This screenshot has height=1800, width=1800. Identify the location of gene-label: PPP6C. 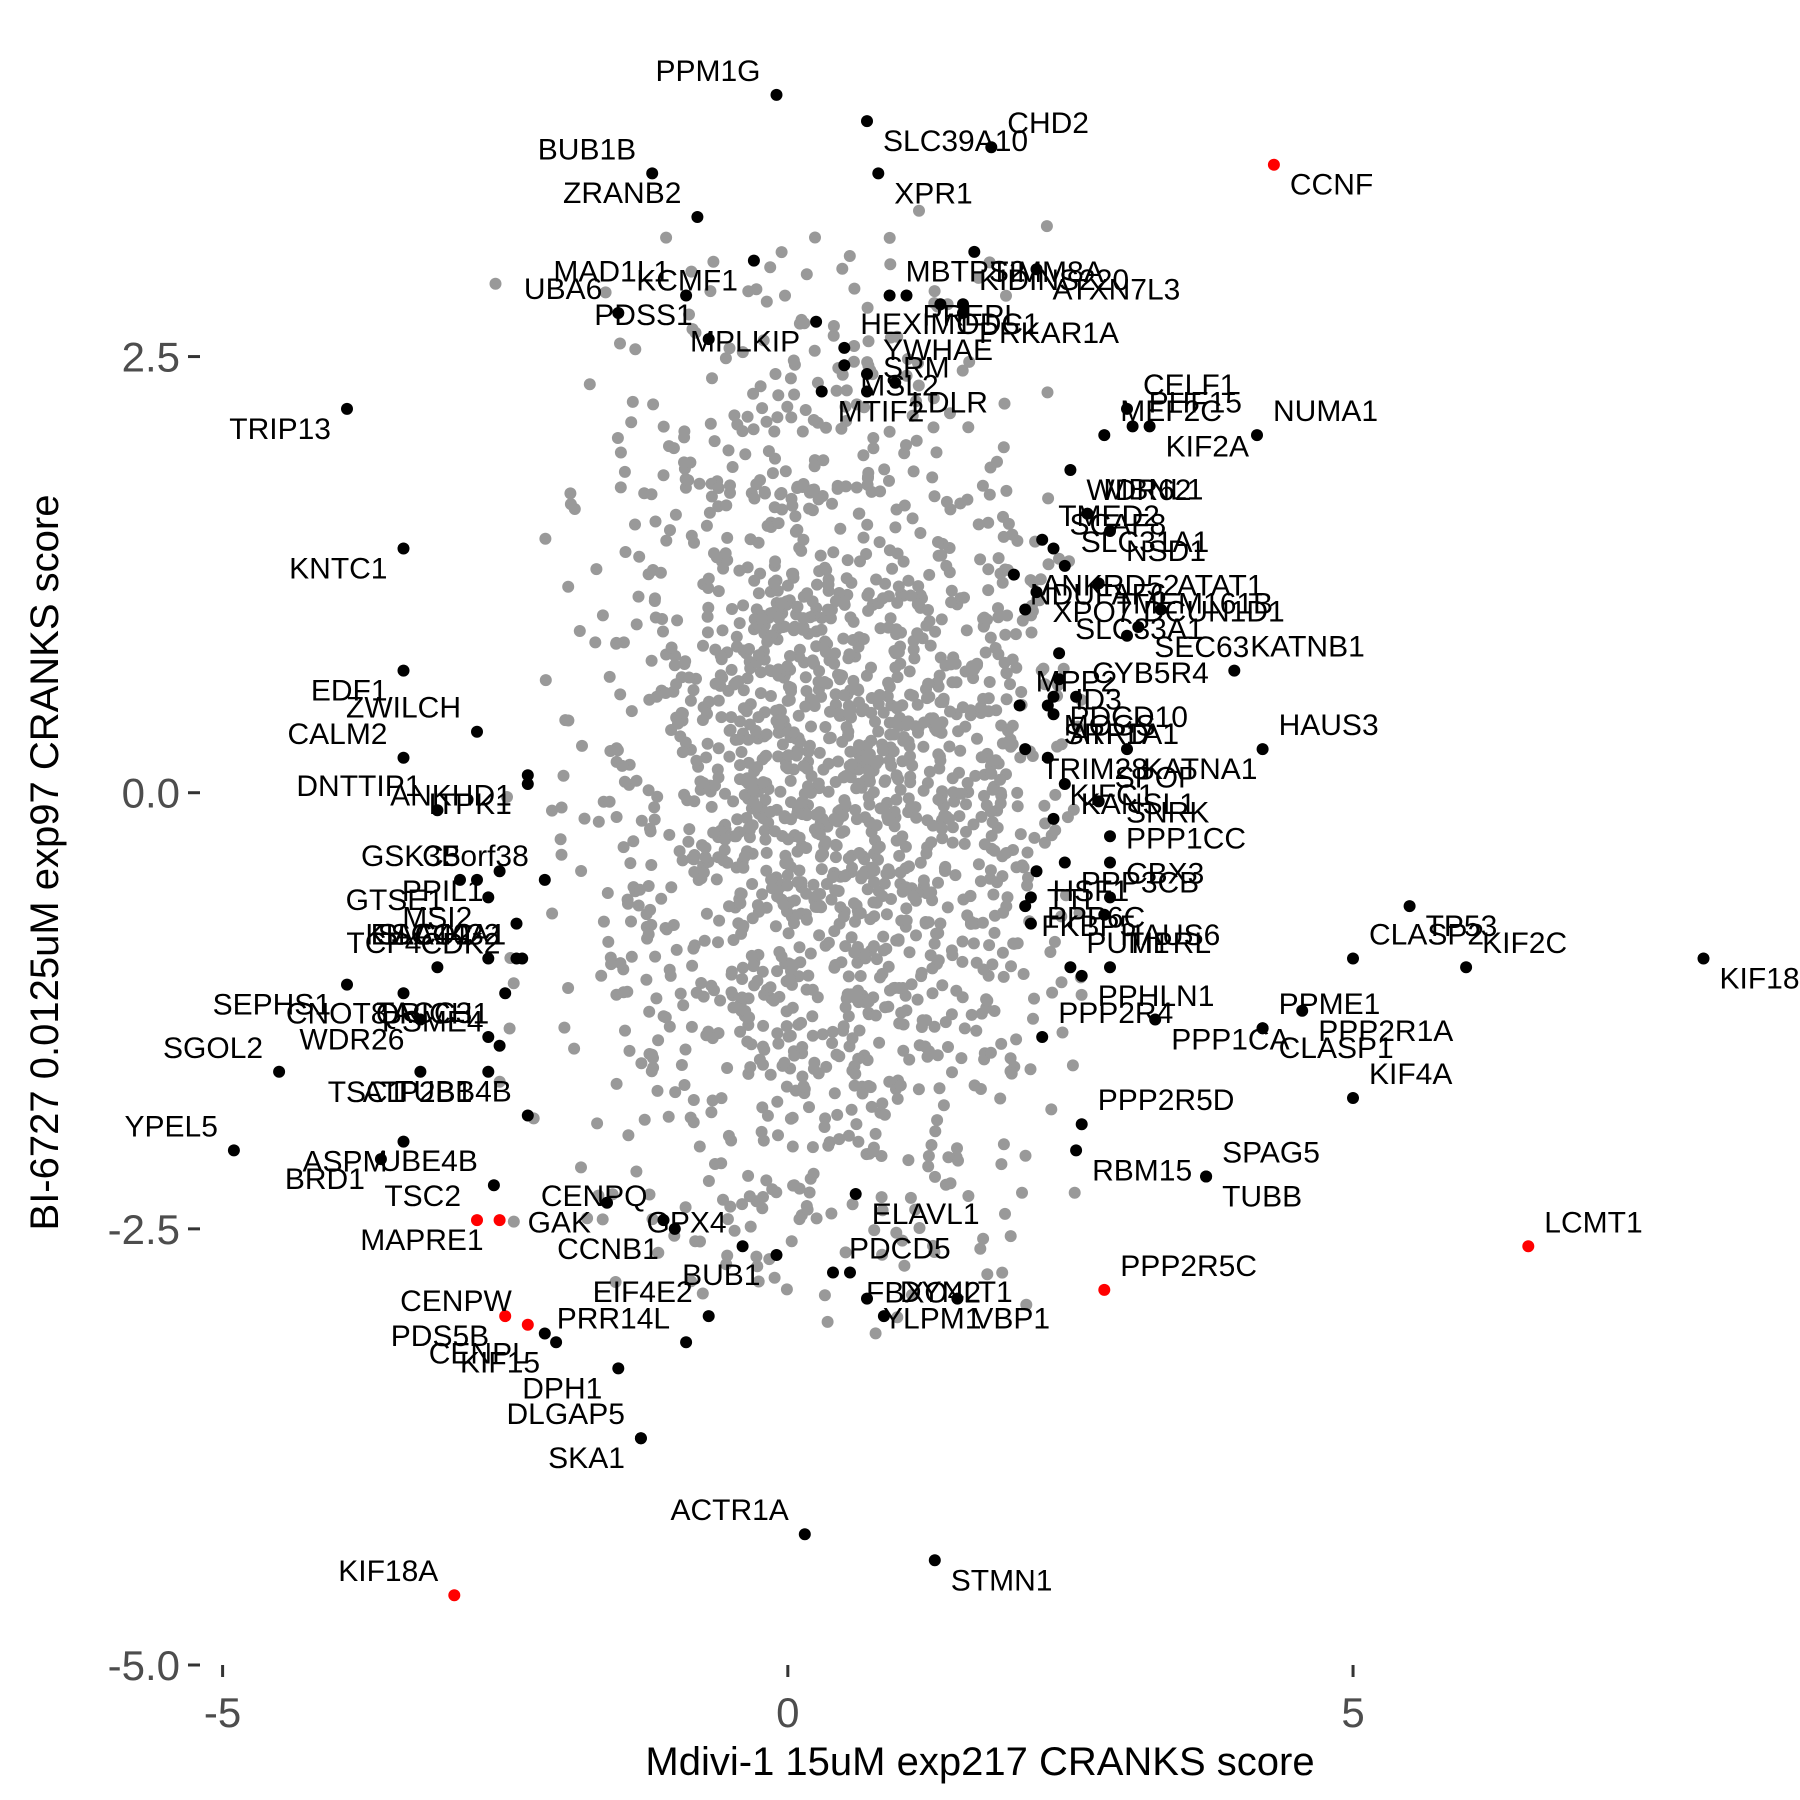
(1096, 917).